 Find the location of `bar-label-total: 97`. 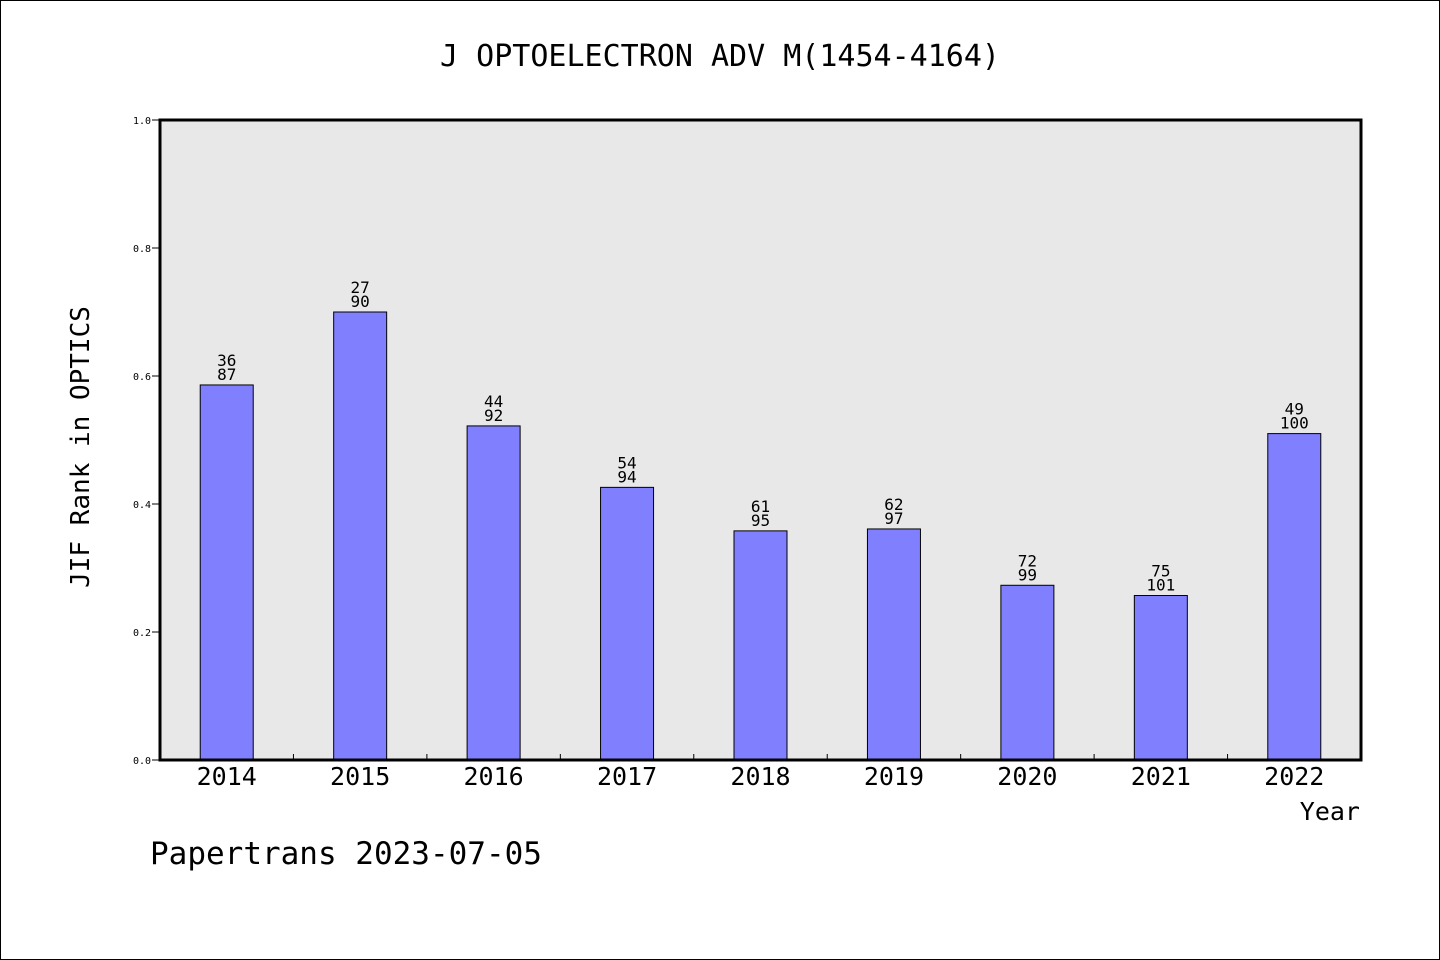

bar-label-total: 97 is located at coordinates (893, 518).